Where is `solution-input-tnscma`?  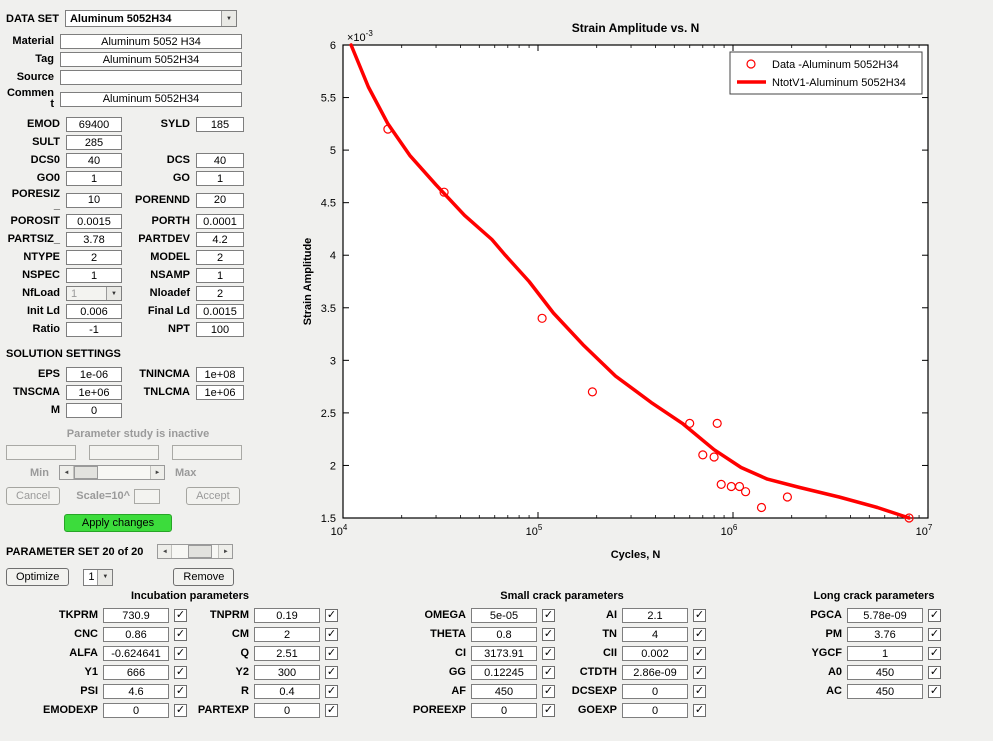
solution-input-tnscma is located at coordinates (94, 392).